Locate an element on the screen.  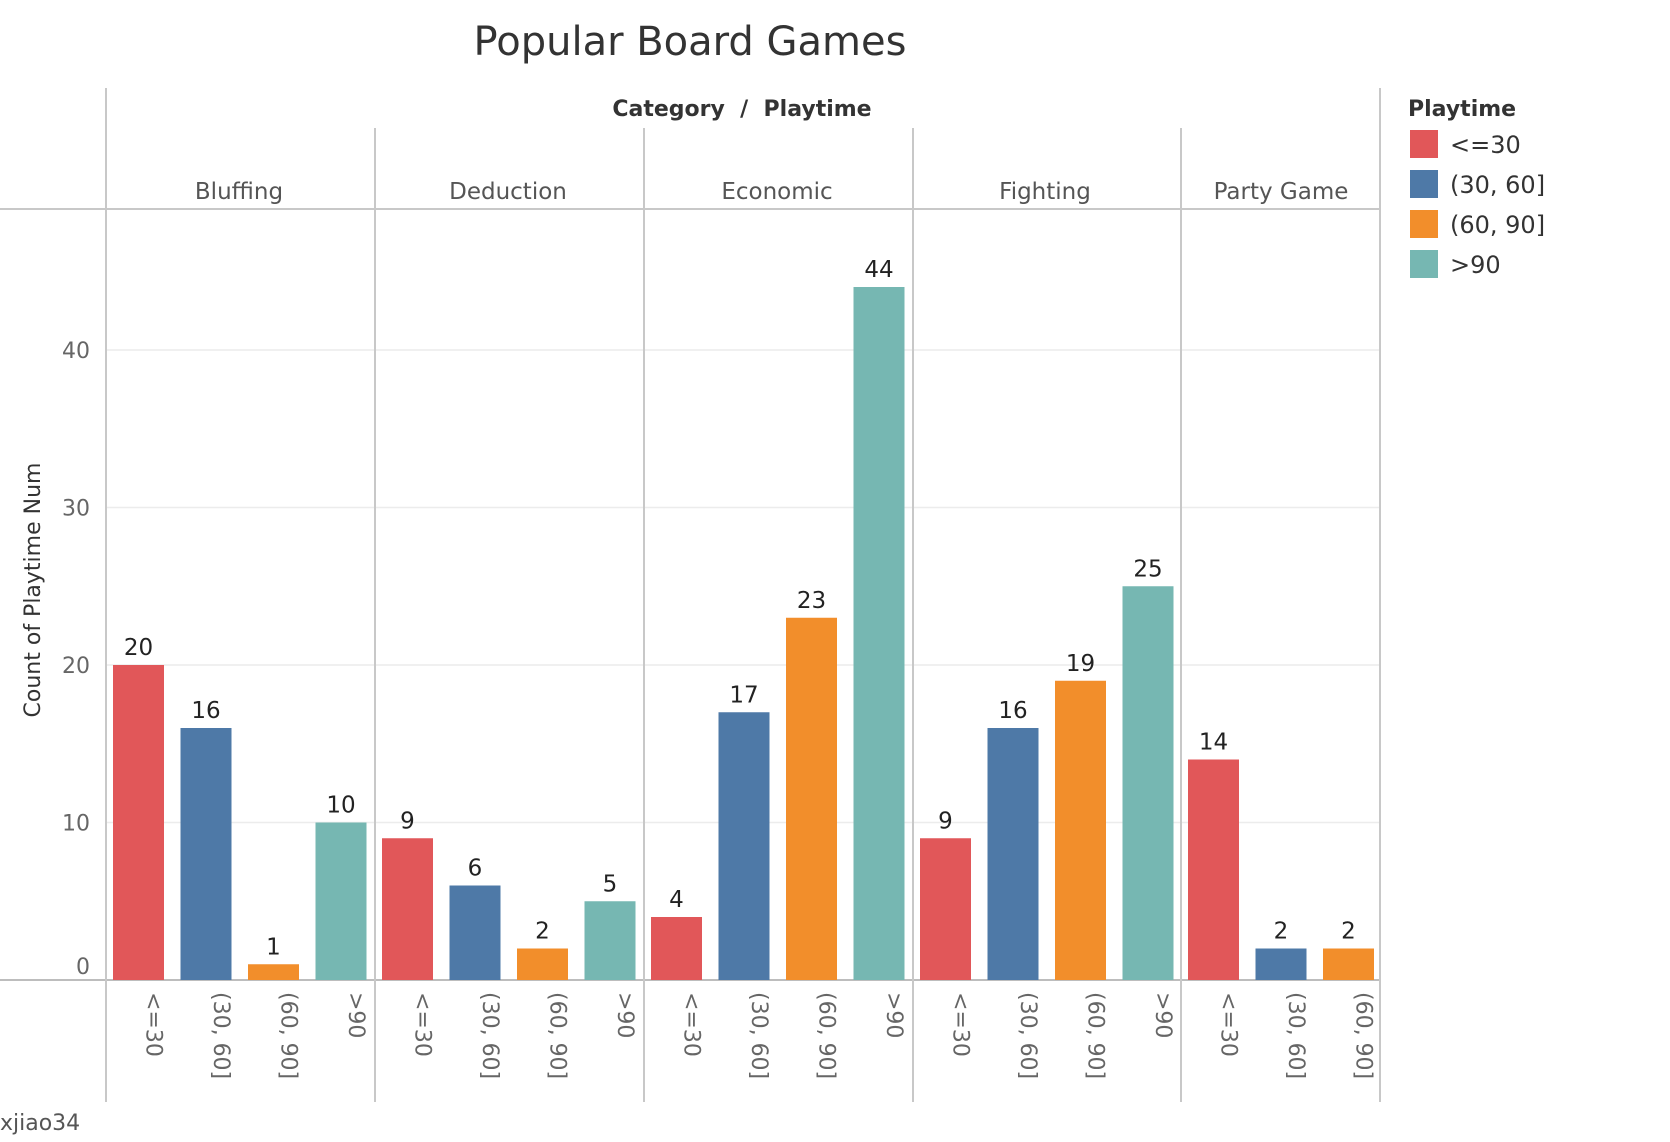
data-label: 1 is located at coordinates (273, 947).